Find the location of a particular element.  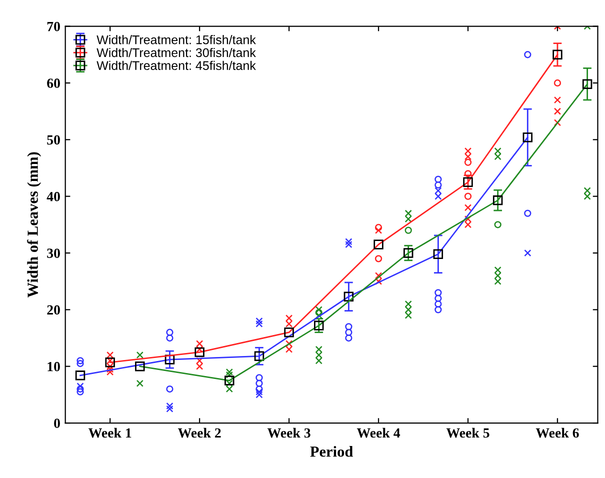

y-axis-title: Width of Leaves (mm) is located at coordinates (34, 225).